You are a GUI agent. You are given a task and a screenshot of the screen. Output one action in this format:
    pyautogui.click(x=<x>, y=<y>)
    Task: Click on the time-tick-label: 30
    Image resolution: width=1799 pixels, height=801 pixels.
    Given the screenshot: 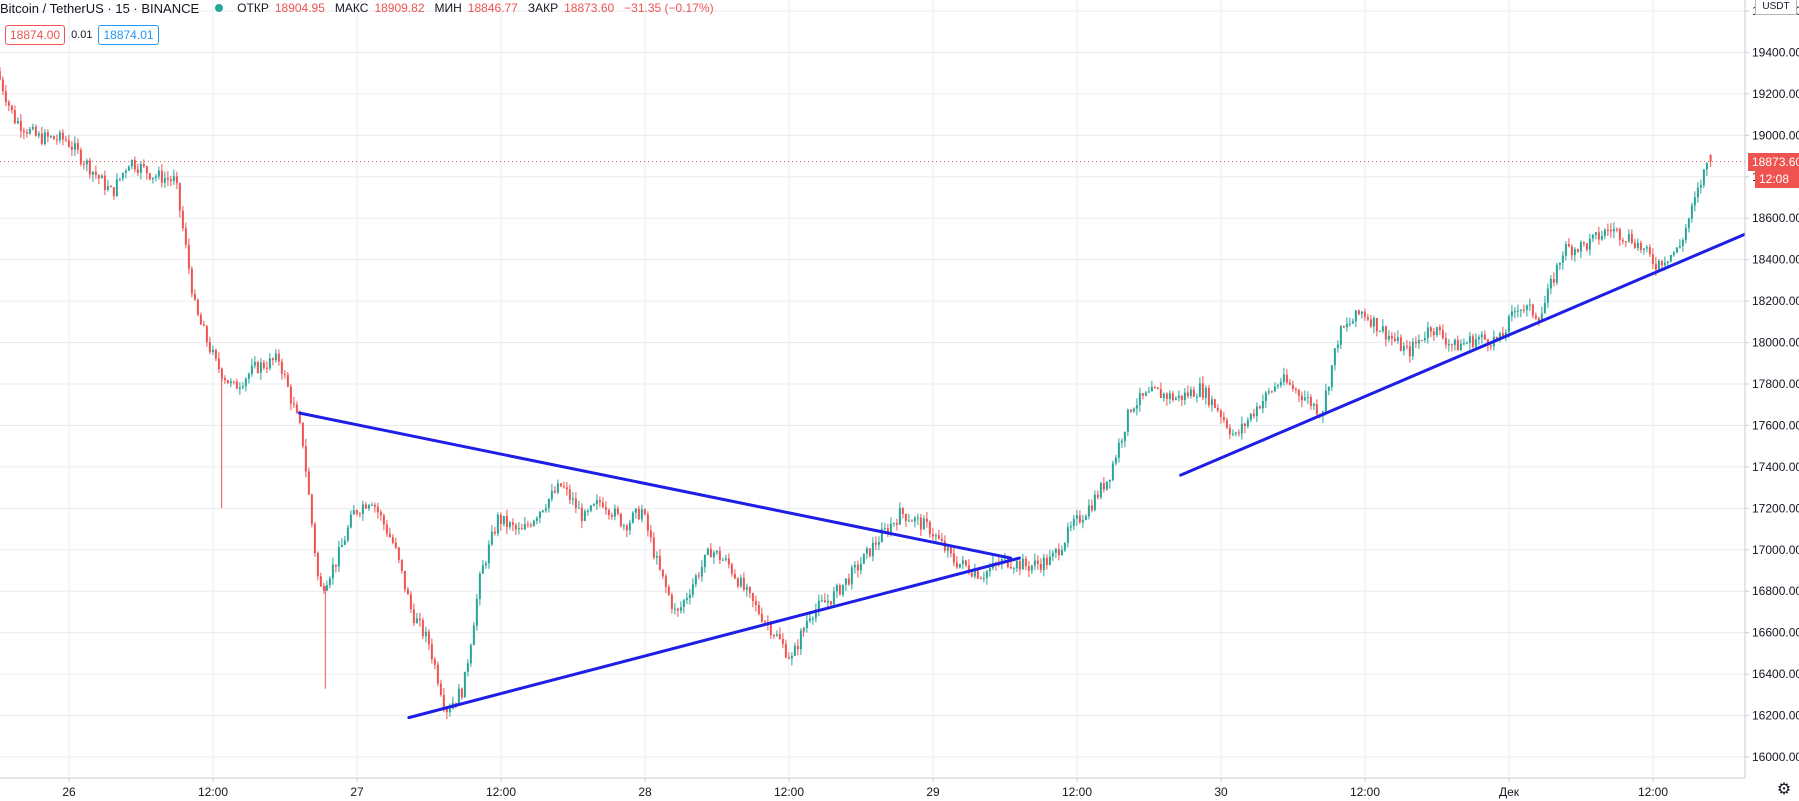 What is the action you would take?
    pyautogui.click(x=1221, y=792)
    